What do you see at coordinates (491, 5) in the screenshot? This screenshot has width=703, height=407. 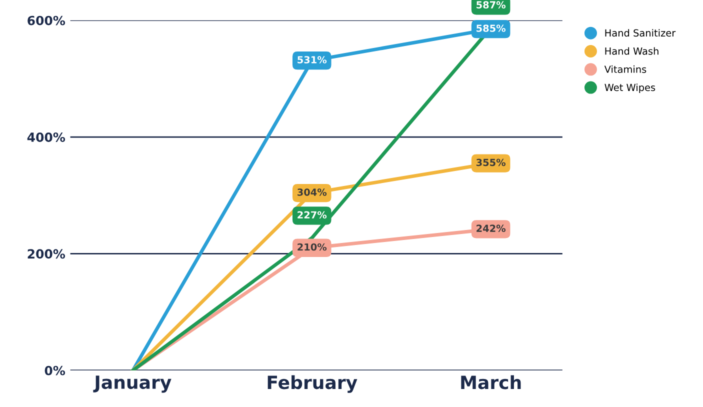 I see `data-label: 587%` at bounding box center [491, 5].